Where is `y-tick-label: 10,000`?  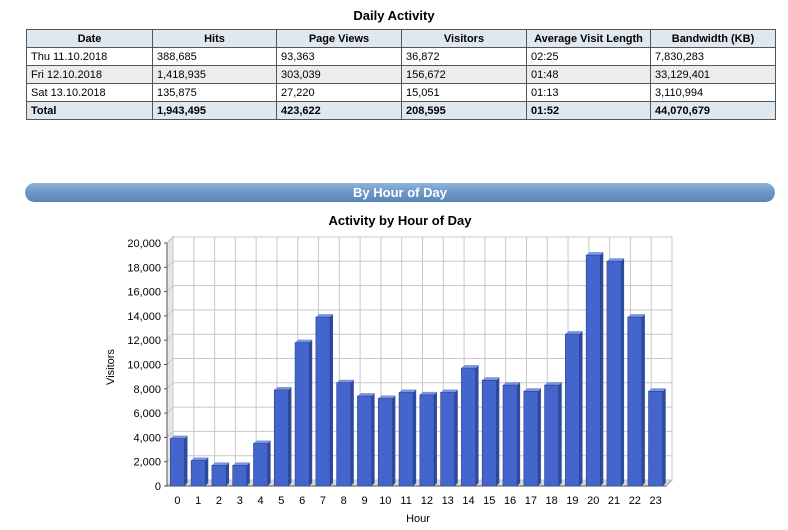
y-tick-label: 10,000 is located at coordinates (144, 366).